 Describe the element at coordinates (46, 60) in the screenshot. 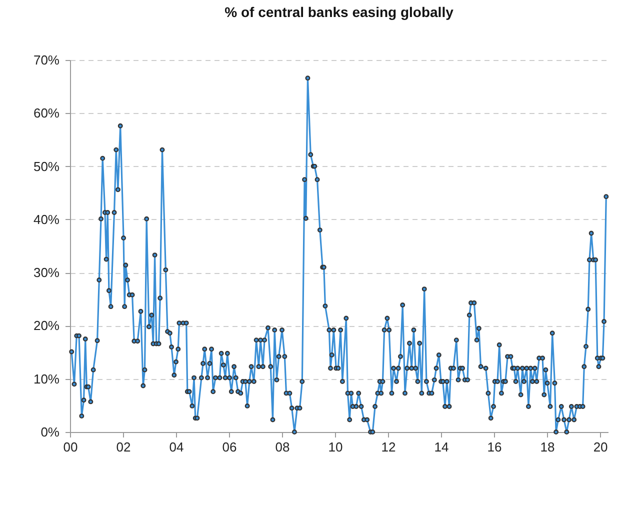

I see `y-tick-label: 70%` at that location.